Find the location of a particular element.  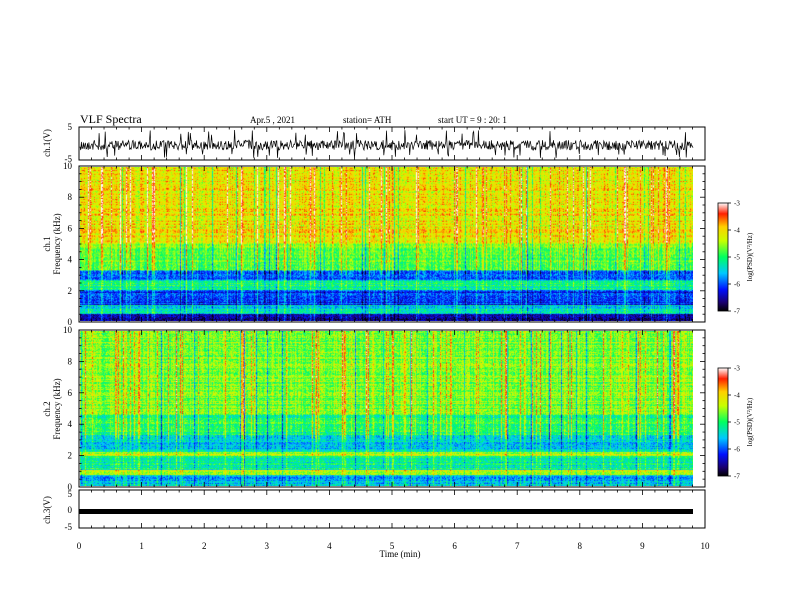

time-tick-label: 4 is located at coordinates (329, 546).